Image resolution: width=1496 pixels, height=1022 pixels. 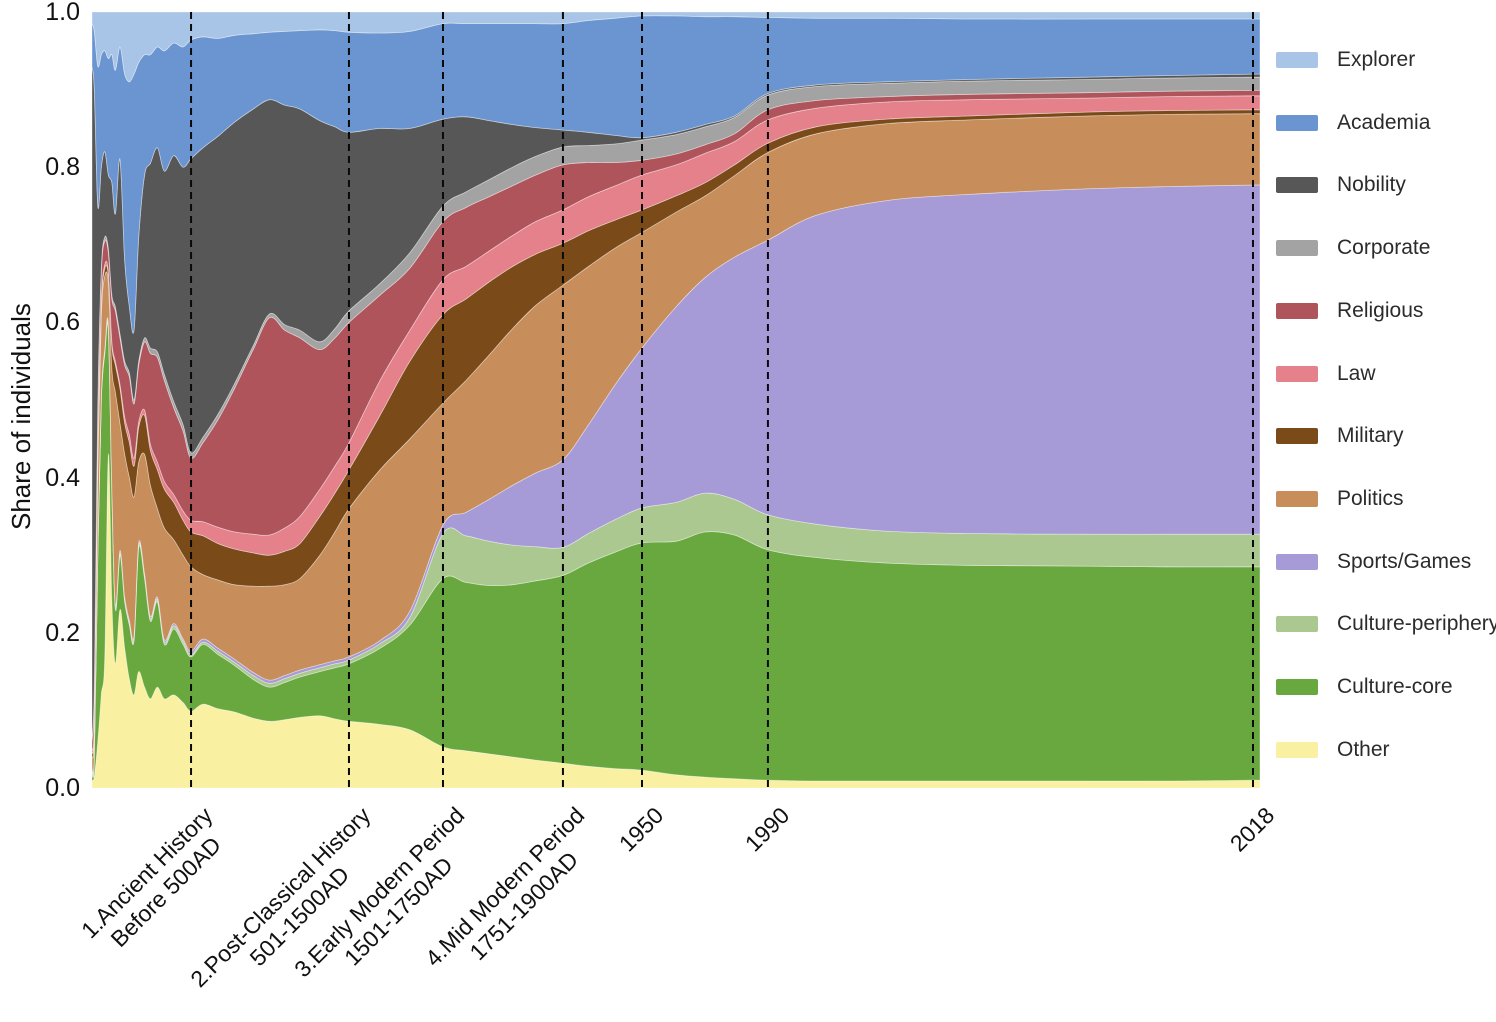 What do you see at coordinates (1297, 498) in the screenshot?
I see `legend-swatch-politics` at bounding box center [1297, 498].